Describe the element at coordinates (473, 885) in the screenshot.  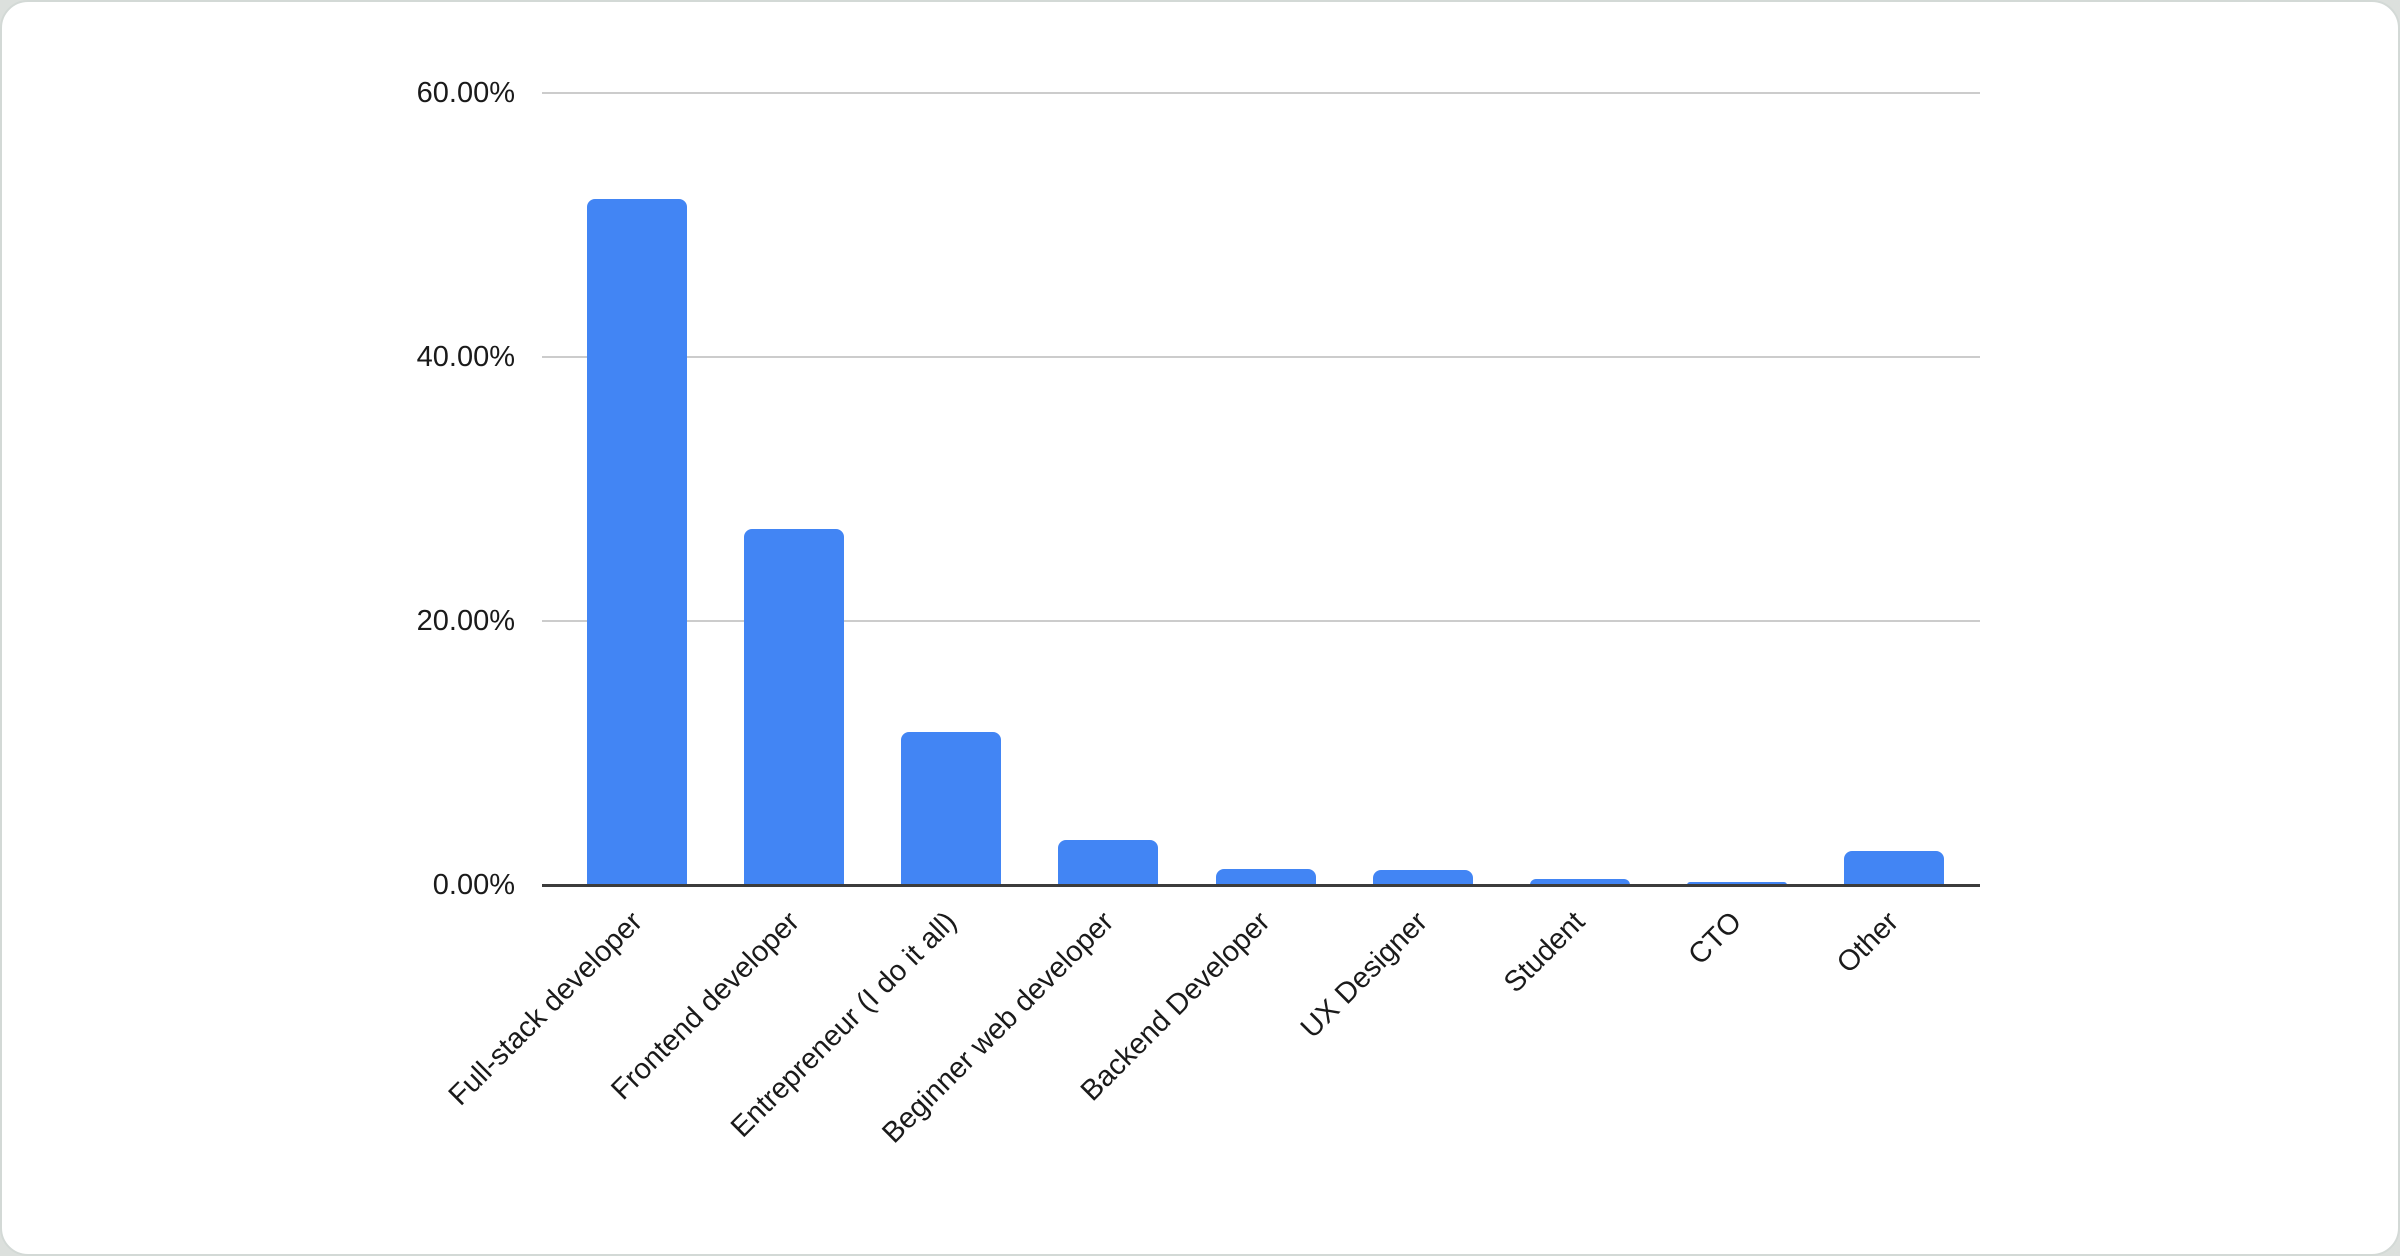
I see `y-axis-tick-label: 0.00%` at that location.